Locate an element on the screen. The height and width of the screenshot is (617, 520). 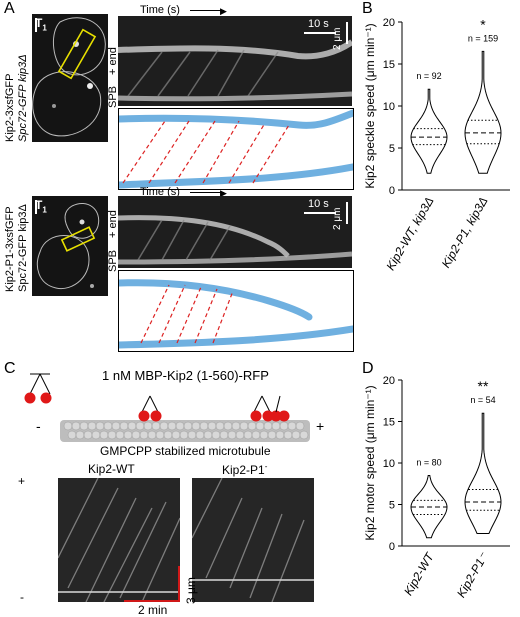
panel-a-top-cell-label-2: Spc72-GFP kip3Δ is located at coordinates (23, 98).